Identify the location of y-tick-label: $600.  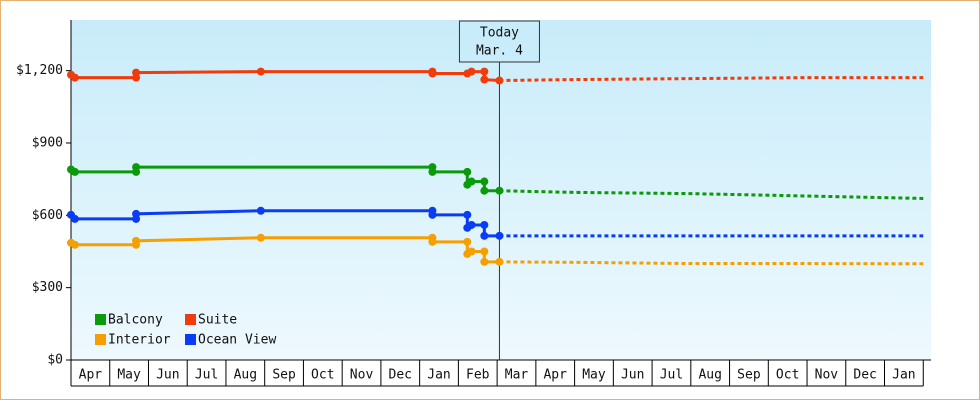
(47, 215).